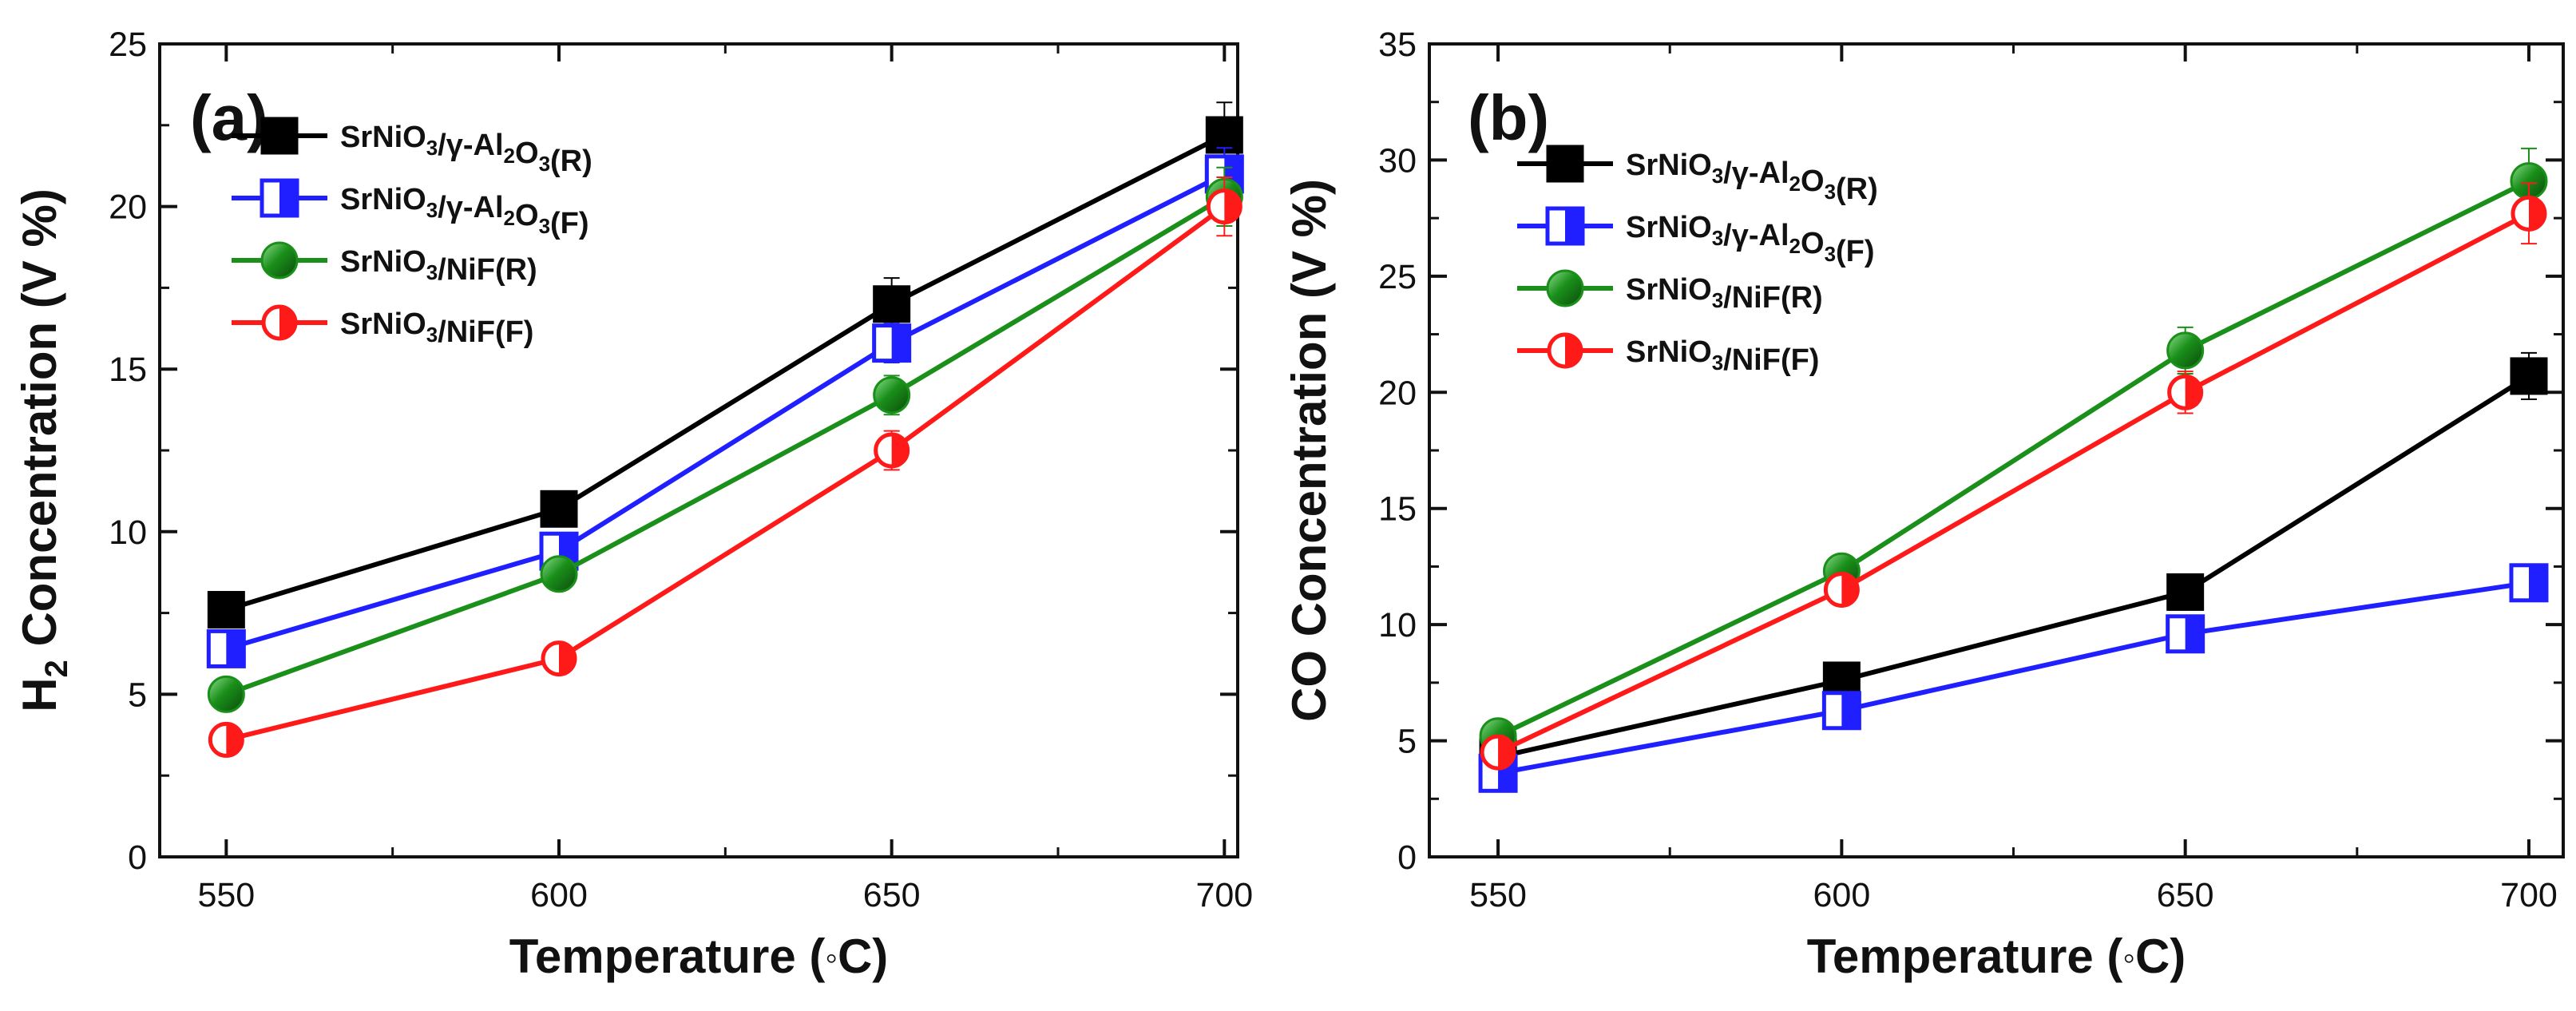  I want to click on panel-b-x-tick-label: 700, so click(2529, 895).